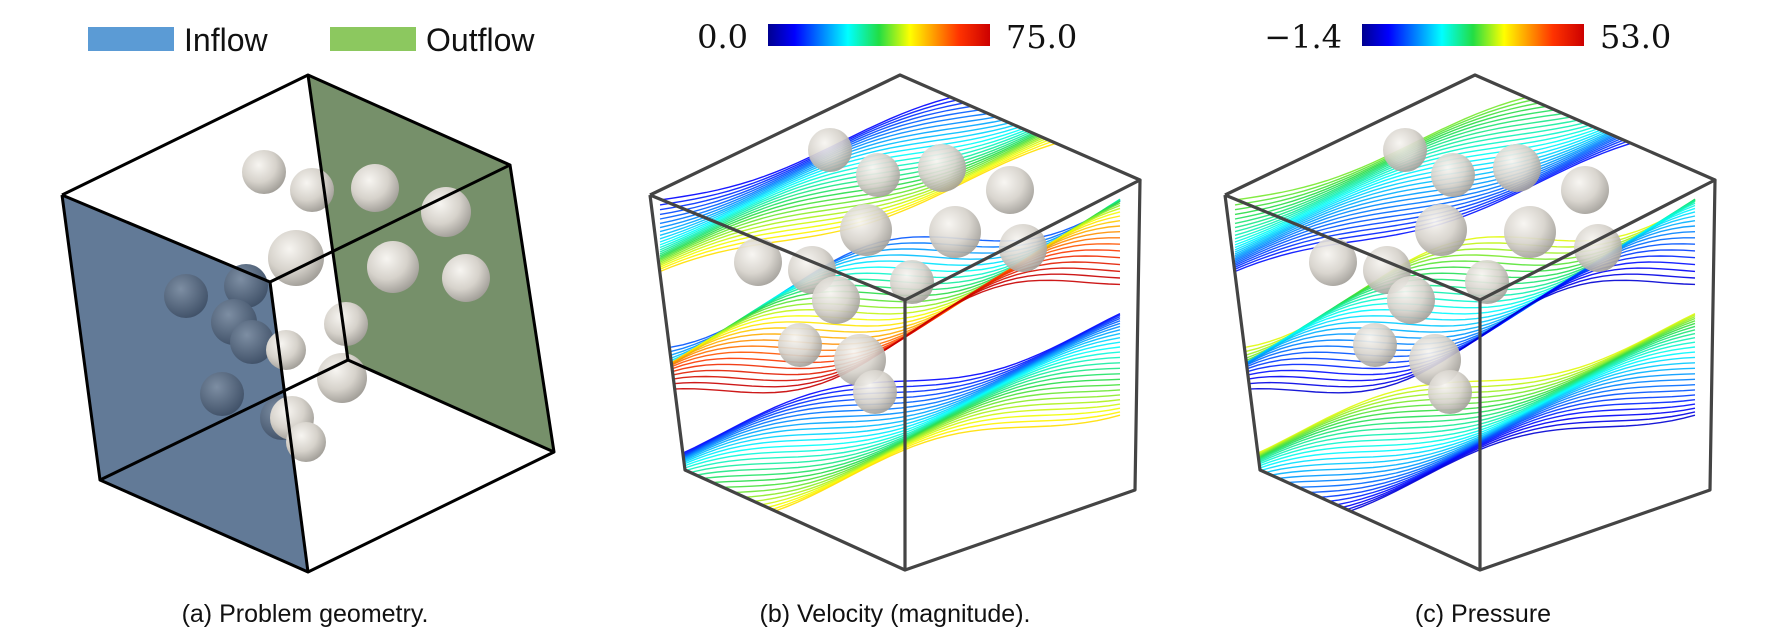  Describe the element at coordinates (131, 39) in the screenshot. I see `inflow-legend-swatch` at that location.